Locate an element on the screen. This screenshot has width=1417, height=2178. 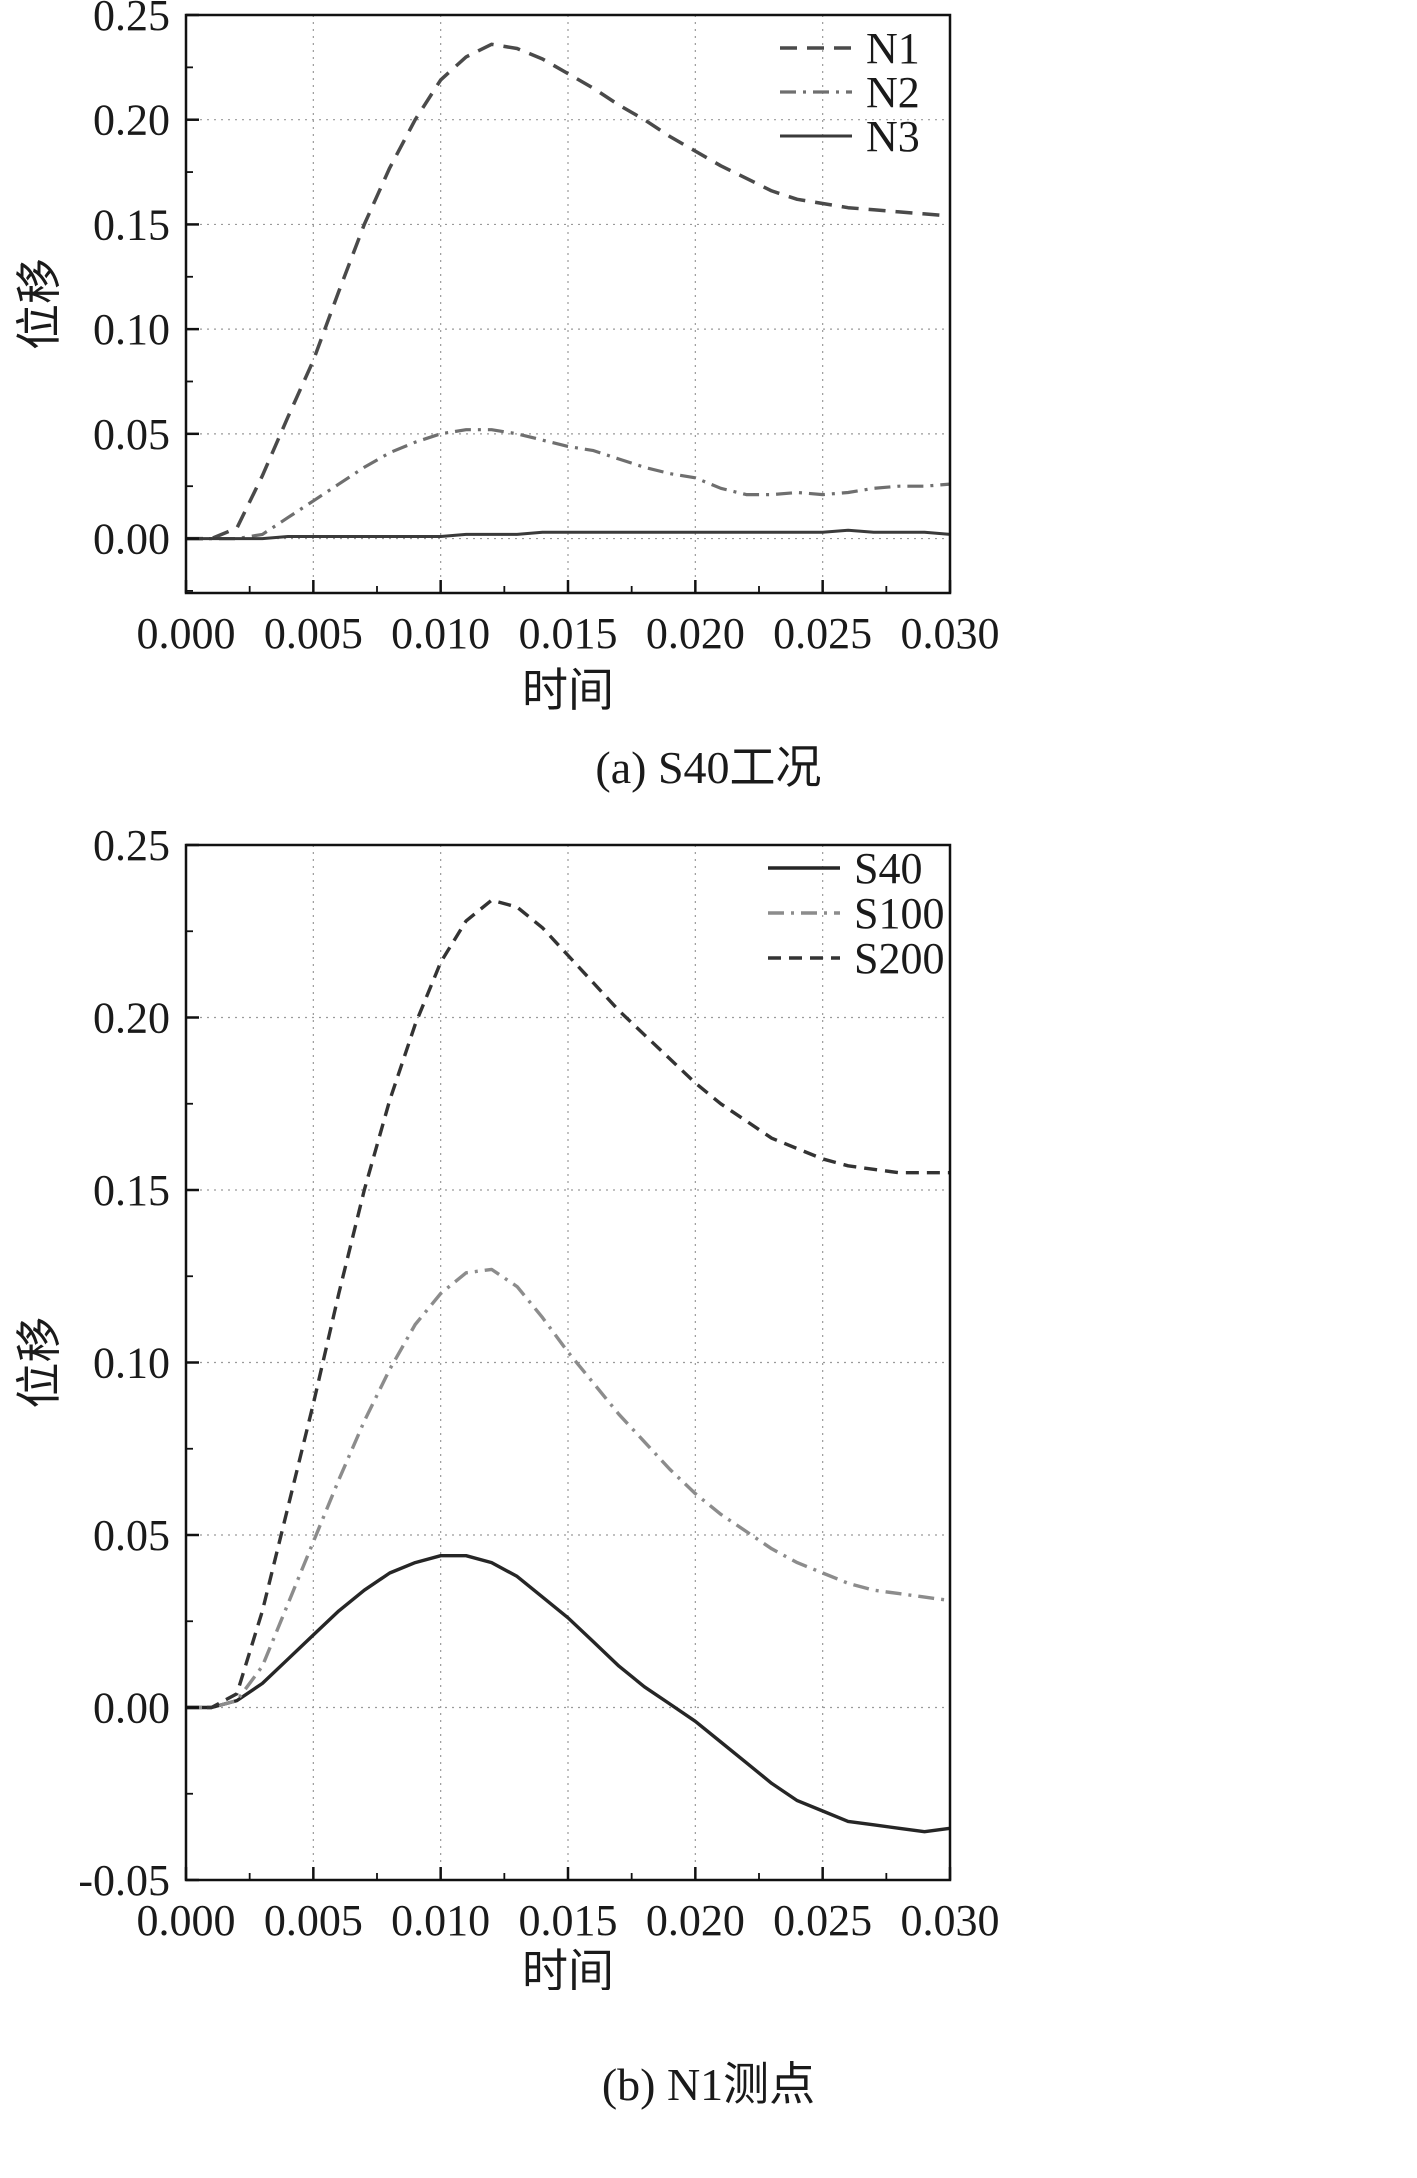
series-N1 is located at coordinates (568, 291).